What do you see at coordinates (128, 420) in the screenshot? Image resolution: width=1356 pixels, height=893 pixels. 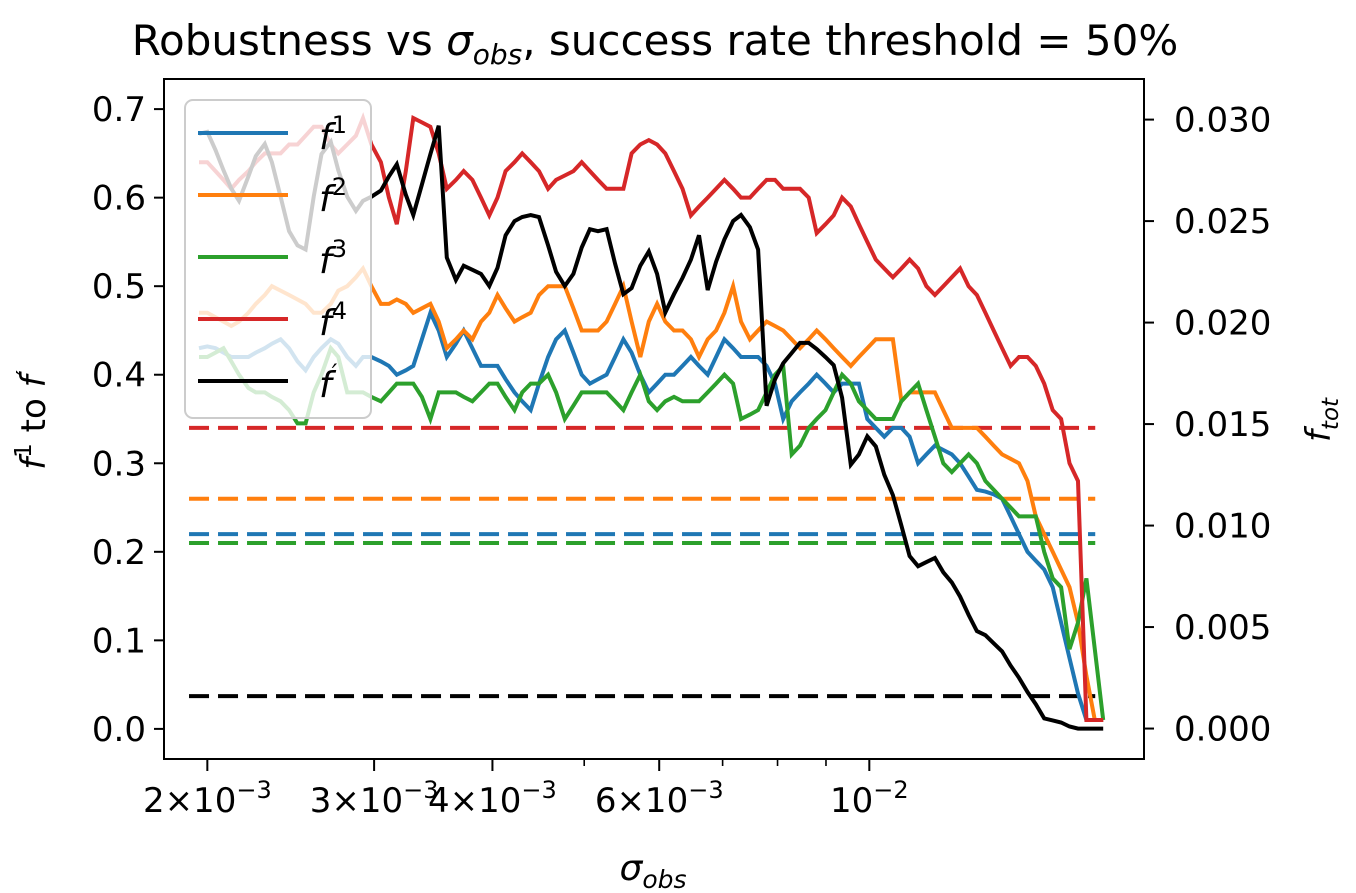 I see `left-axis: 0.0 0.1 0.2 0.3 0.4 0.5 0.6 0.7` at bounding box center [128, 420].